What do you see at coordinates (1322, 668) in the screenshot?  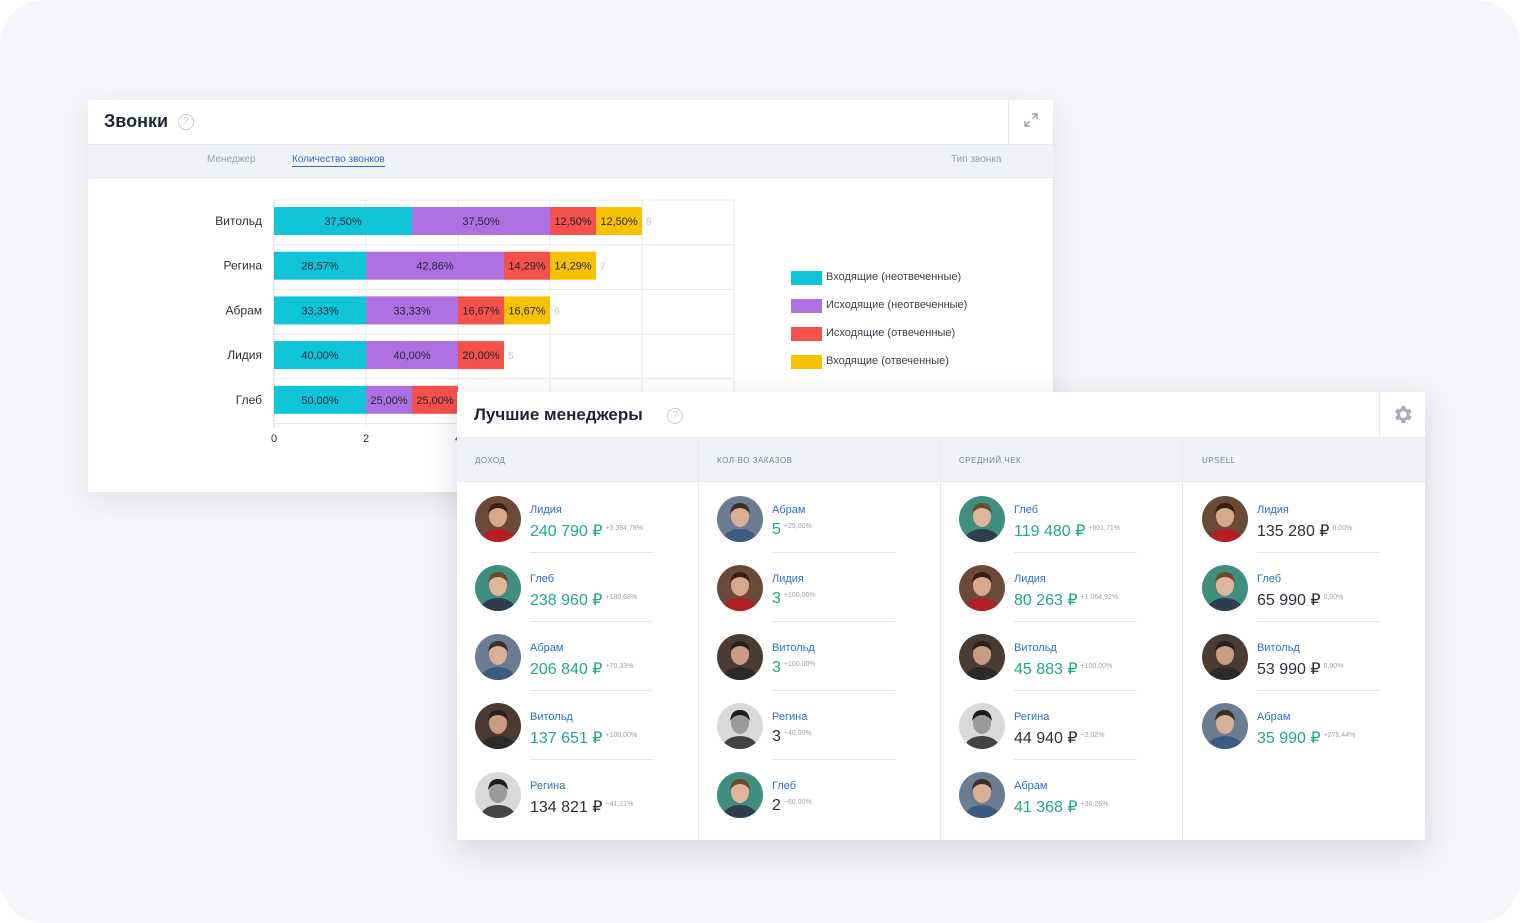 I see `manager-row: Витольд 53 990 ₽0,00%` at bounding box center [1322, 668].